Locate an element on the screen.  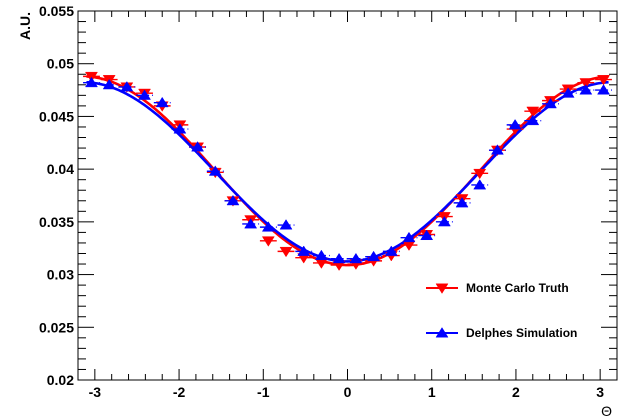
x-axis-title: Θ is located at coordinates (606, 411).